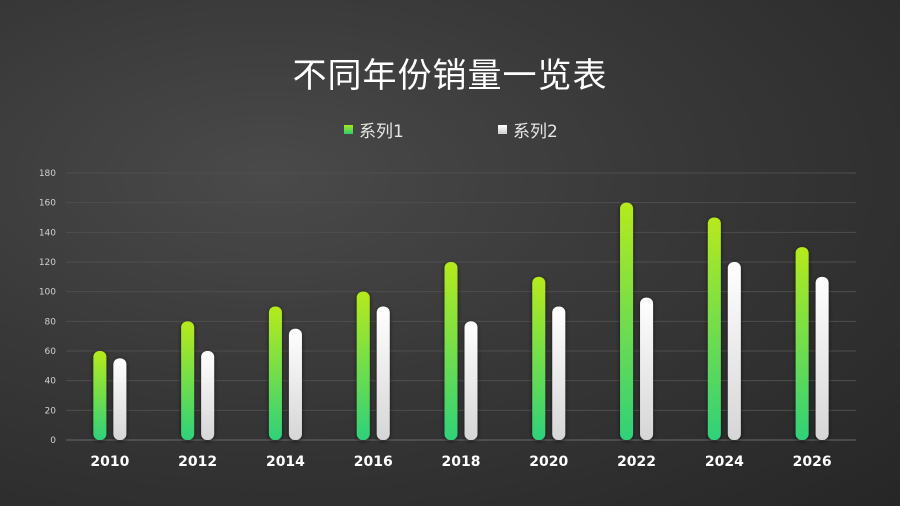 The height and width of the screenshot is (506, 900). What do you see at coordinates (295, 384) in the screenshot?
I see `bar-series-2-2014` at bounding box center [295, 384].